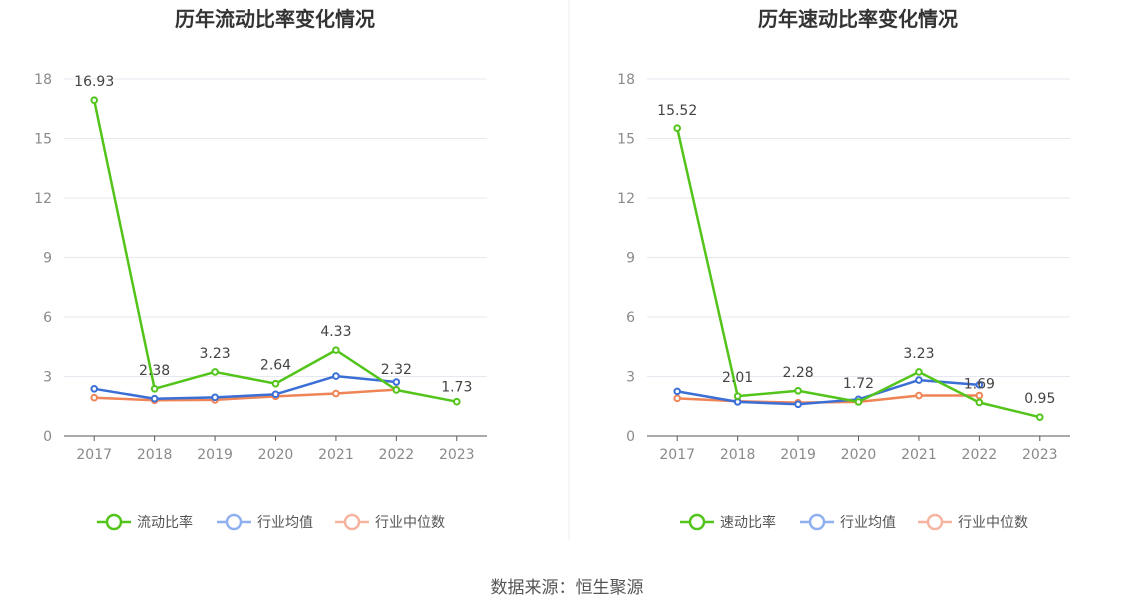 This screenshot has height=612, width=1134. What do you see at coordinates (748, 522) in the screenshot?
I see `legend-label: 速动比率` at bounding box center [748, 522].